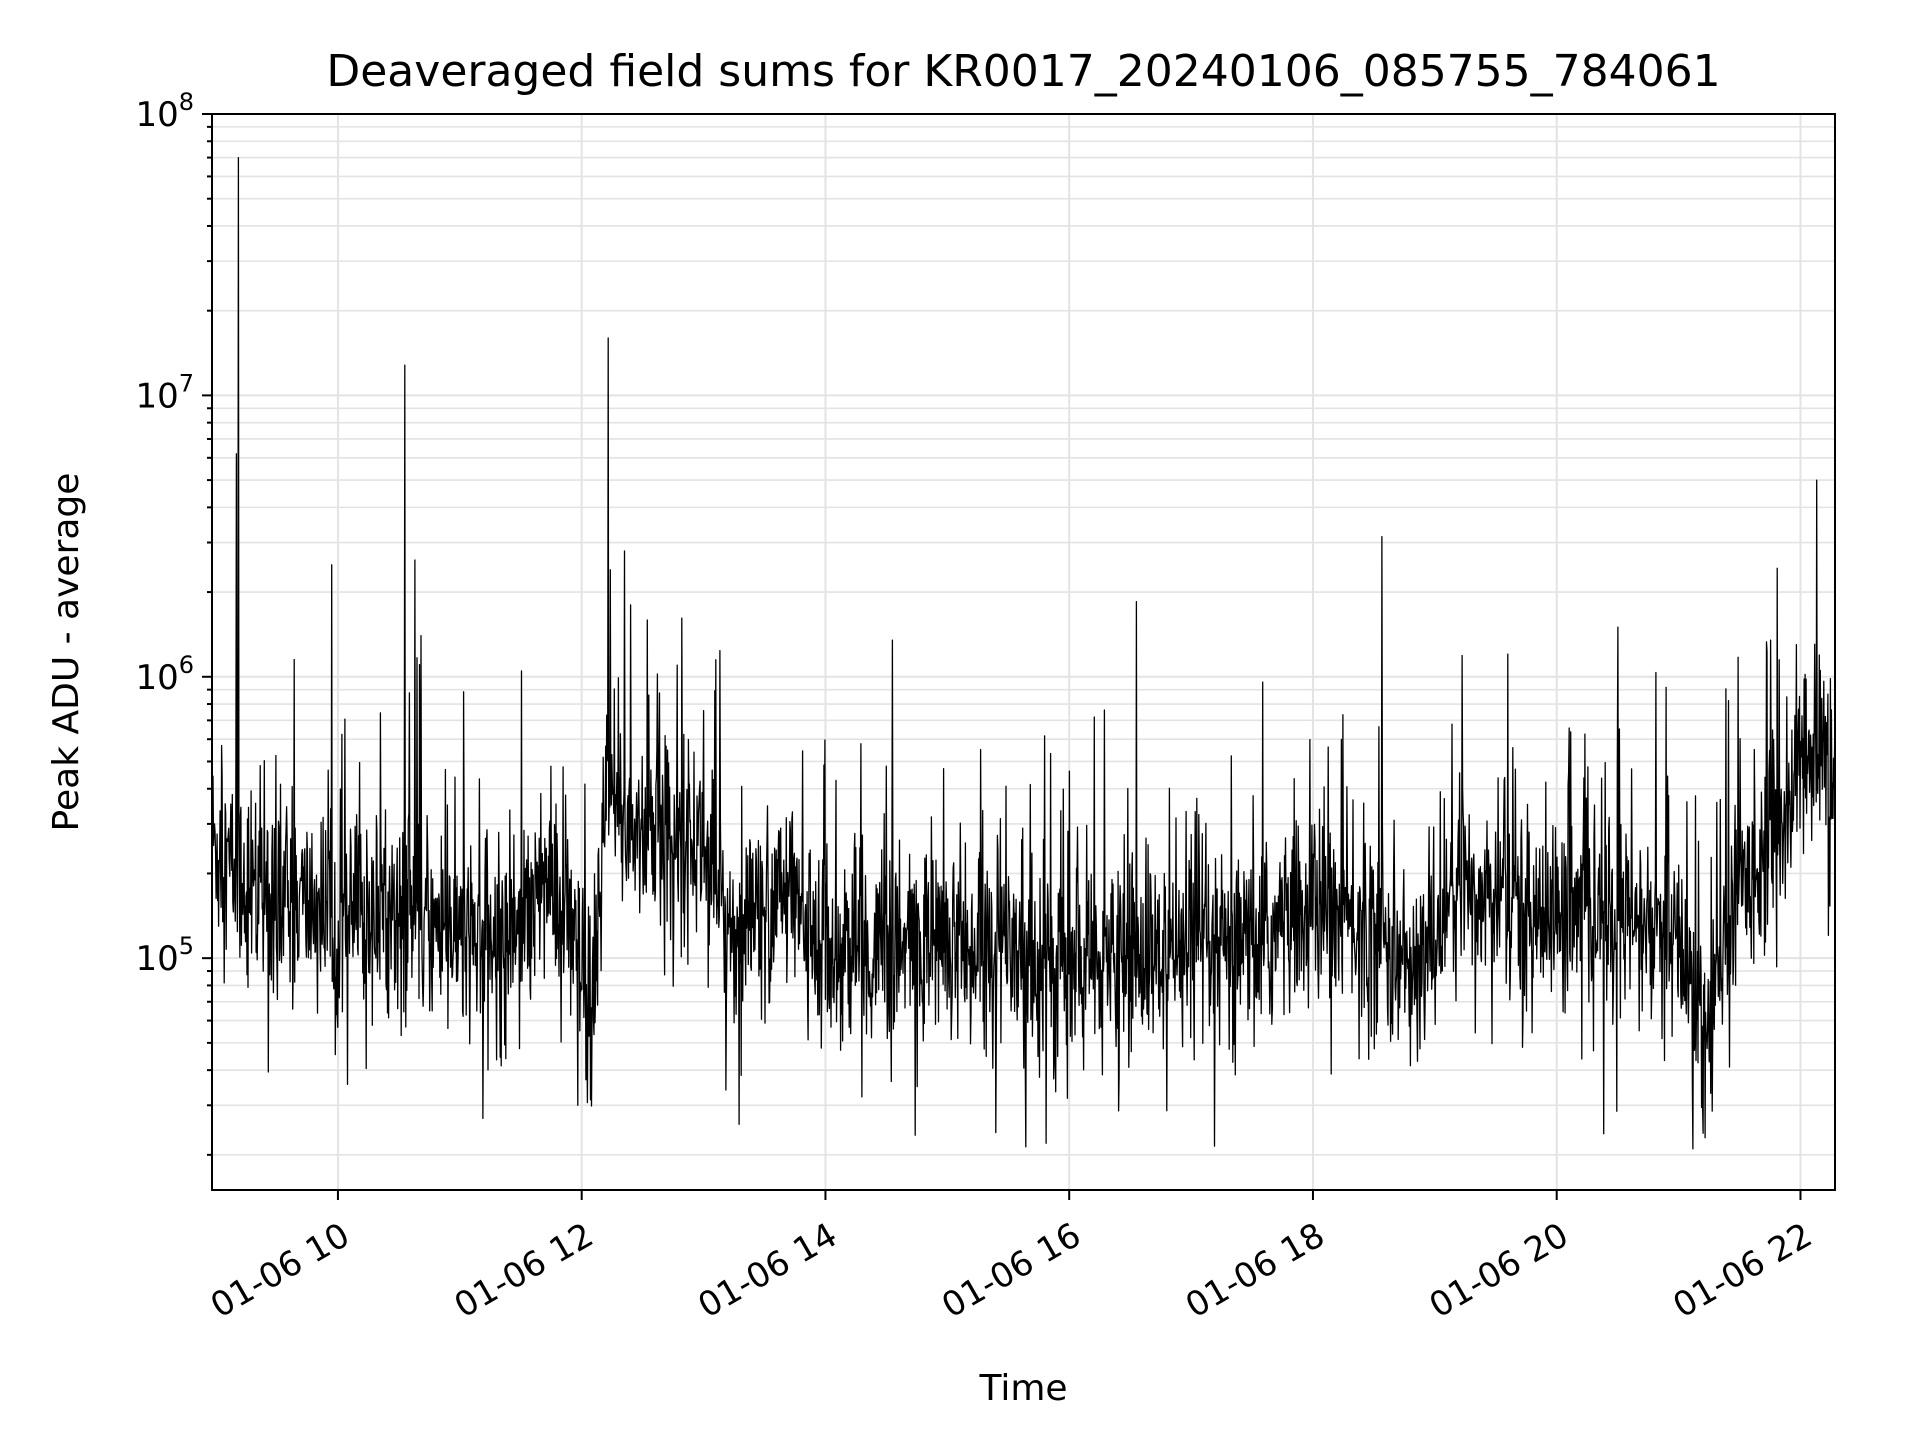  What do you see at coordinates (164, 111) in the screenshot?
I see `y-tick-label: 10⁸` at bounding box center [164, 111].